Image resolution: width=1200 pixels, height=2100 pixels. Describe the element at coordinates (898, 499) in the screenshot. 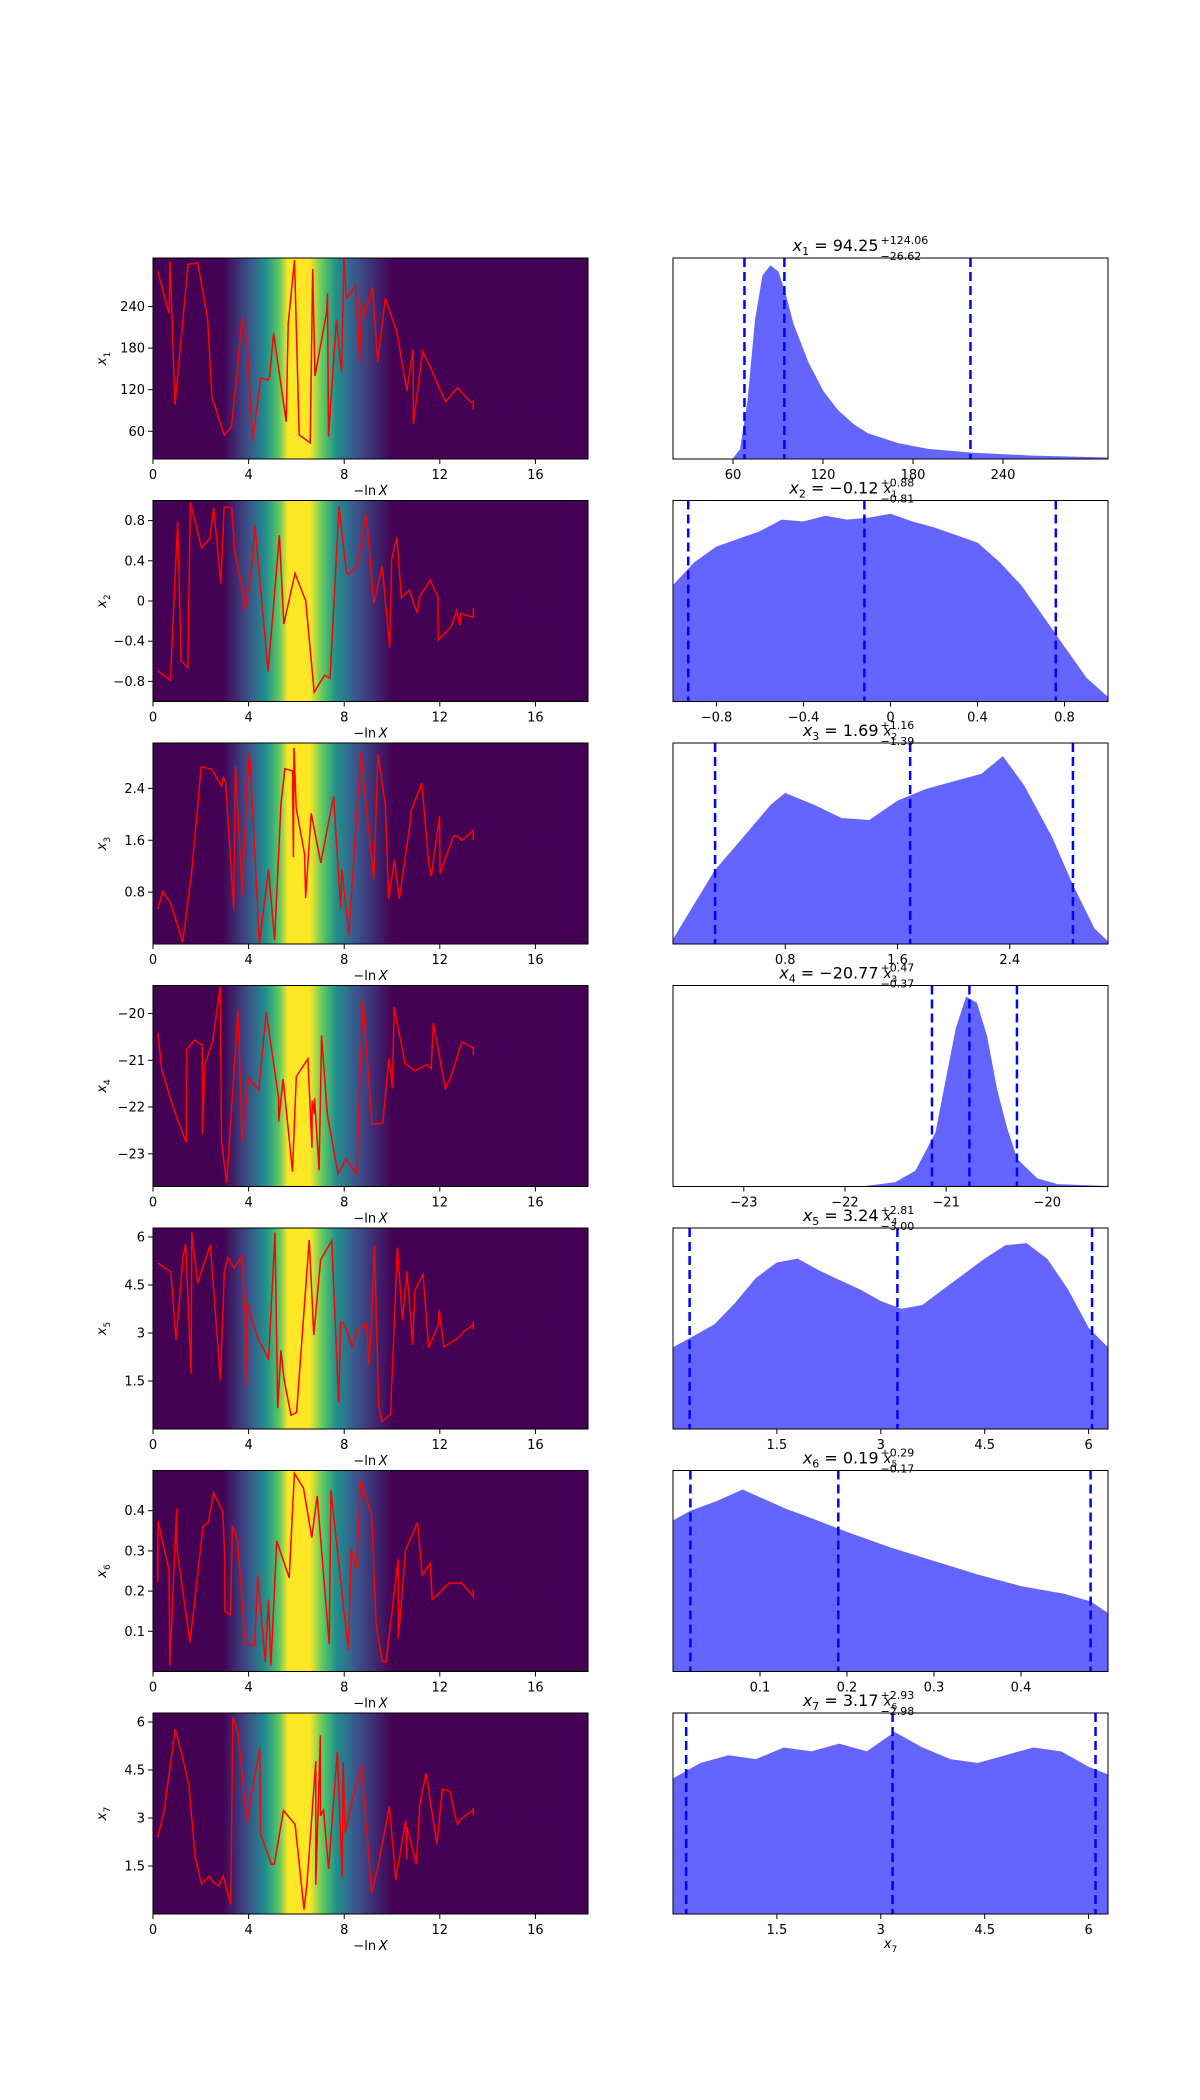

I see `posterior-title-err-minus: −0.81` at that location.